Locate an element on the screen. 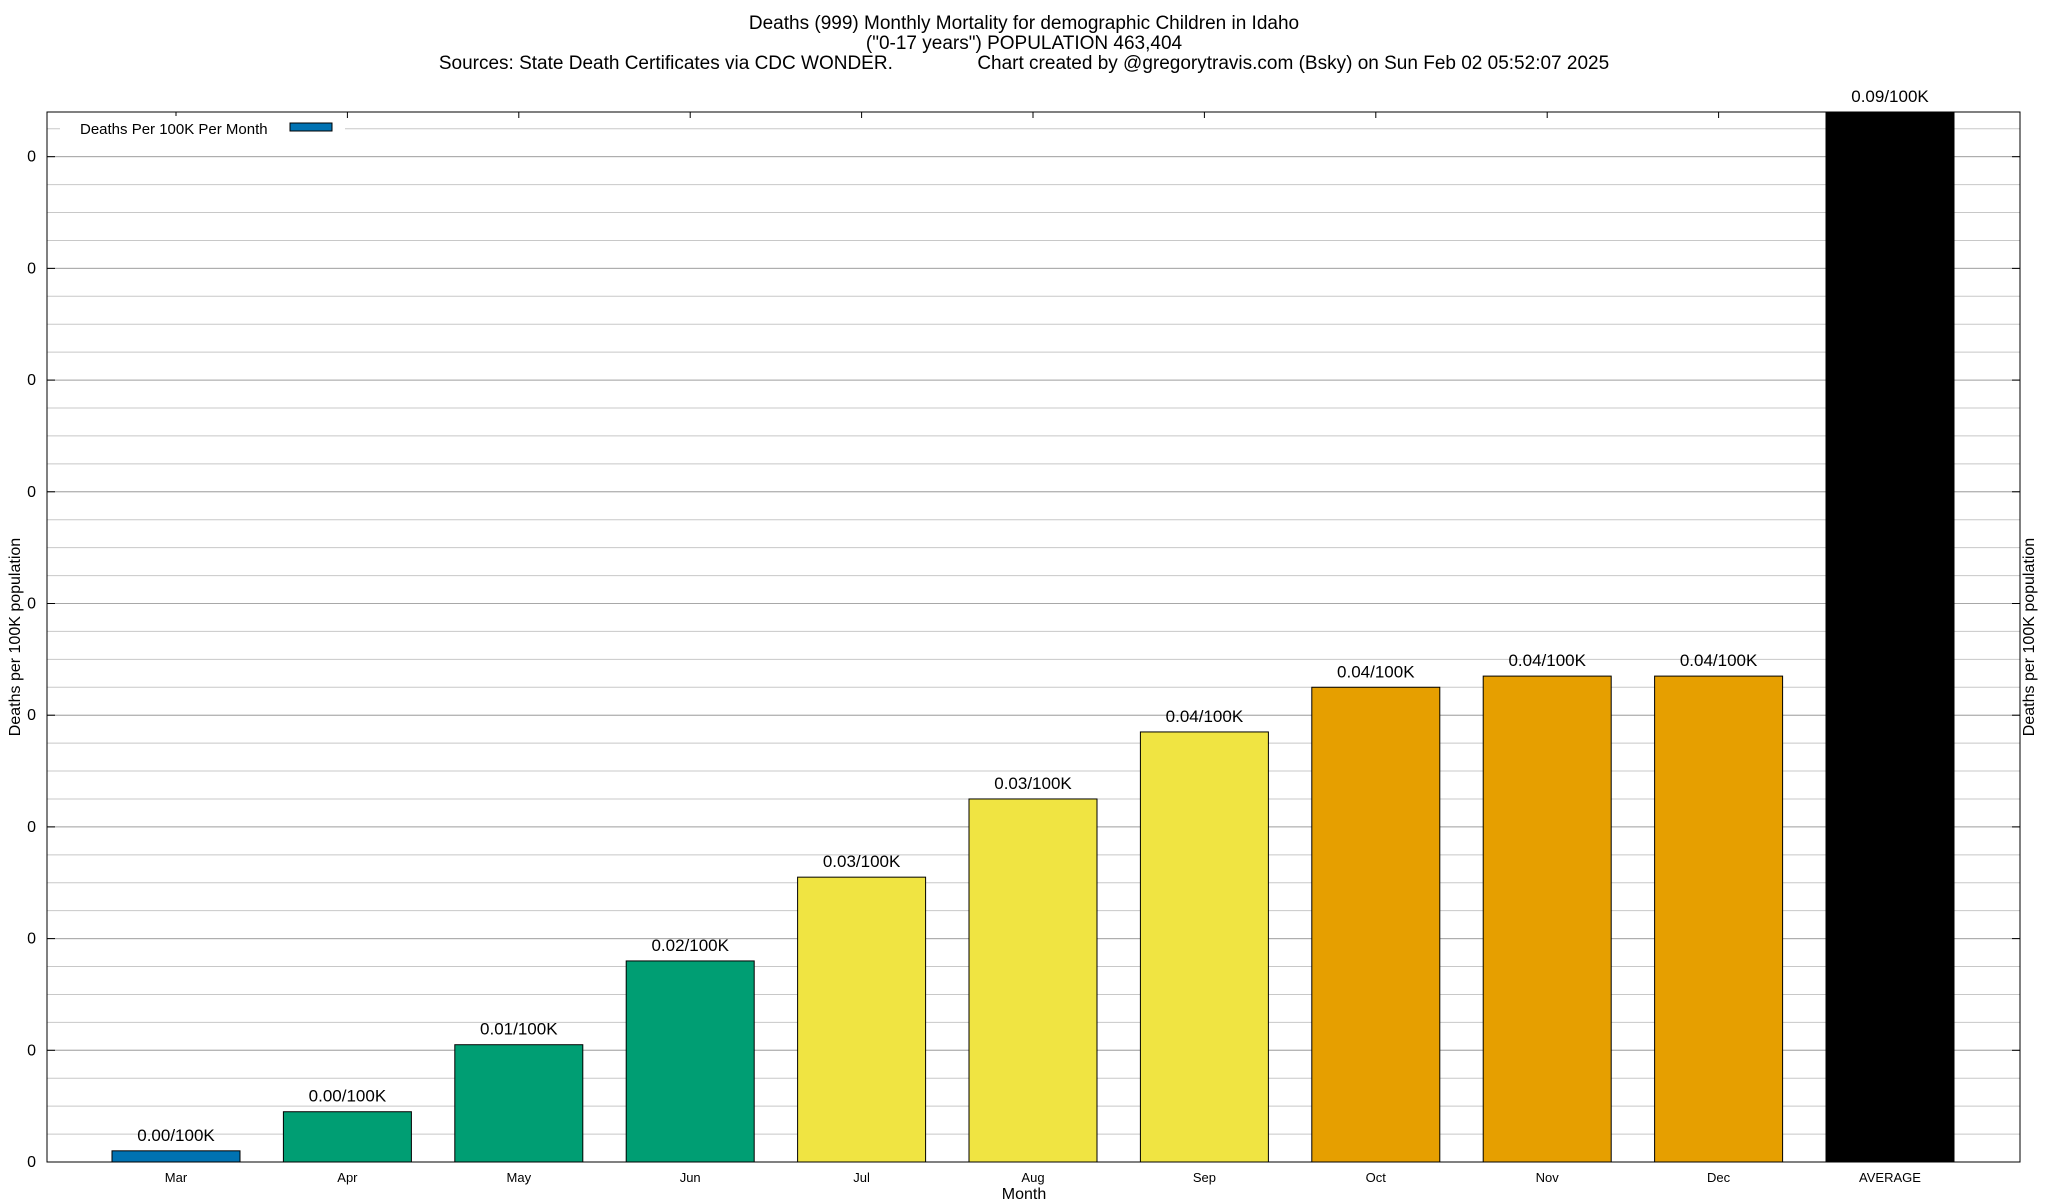 The height and width of the screenshot is (1204, 2048). bar-apr is located at coordinates (347, 1137).